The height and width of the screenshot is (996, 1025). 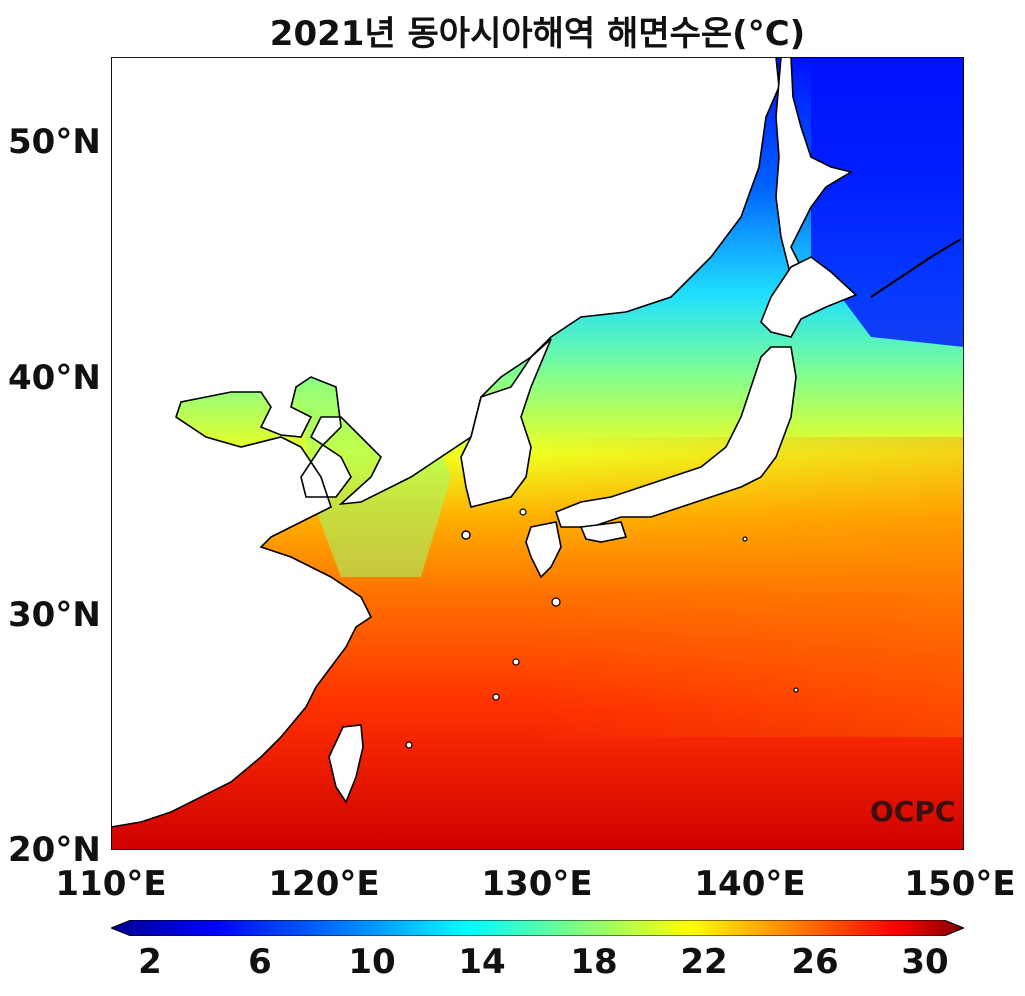 I want to click on kyushu, so click(x=543, y=550).